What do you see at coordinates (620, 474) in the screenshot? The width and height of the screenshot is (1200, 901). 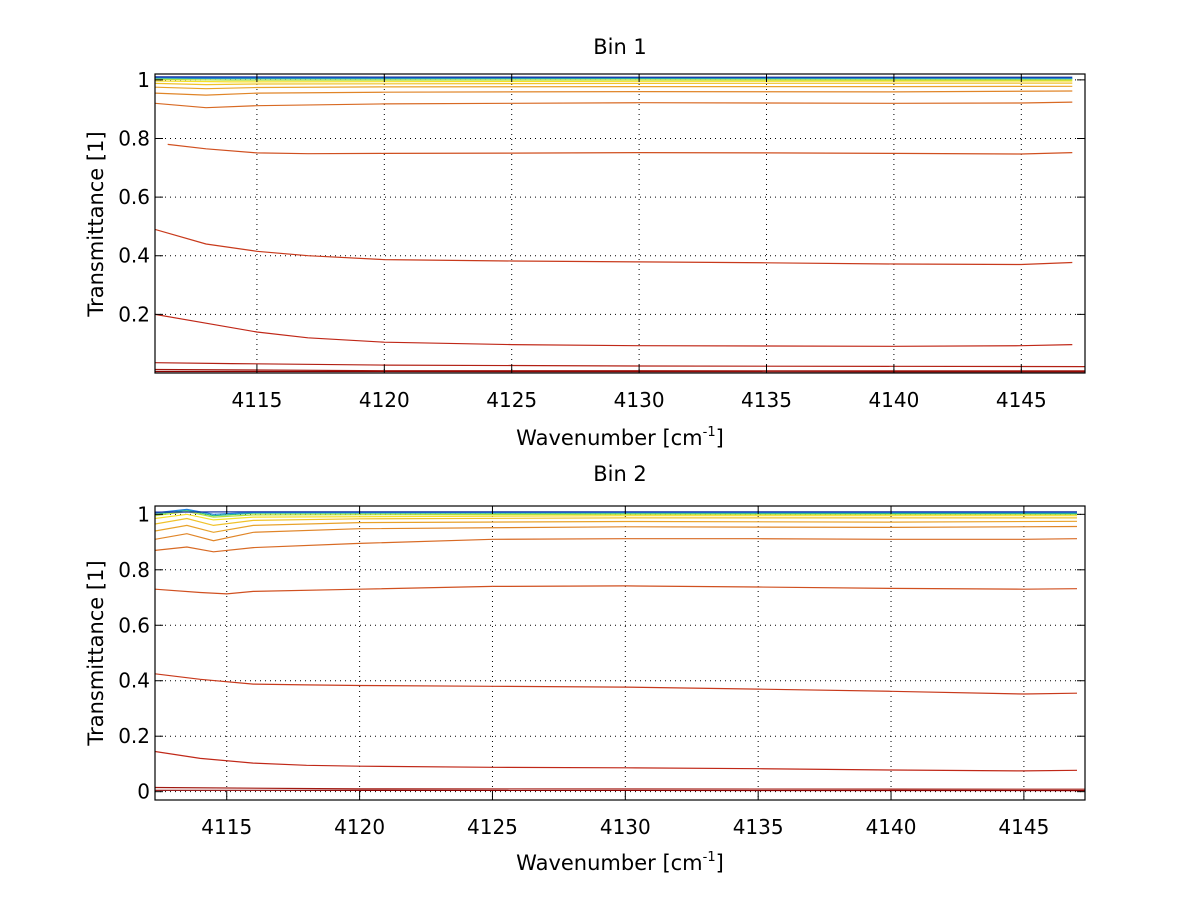 I see `plot-title: Bin 2` at bounding box center [620, 474].